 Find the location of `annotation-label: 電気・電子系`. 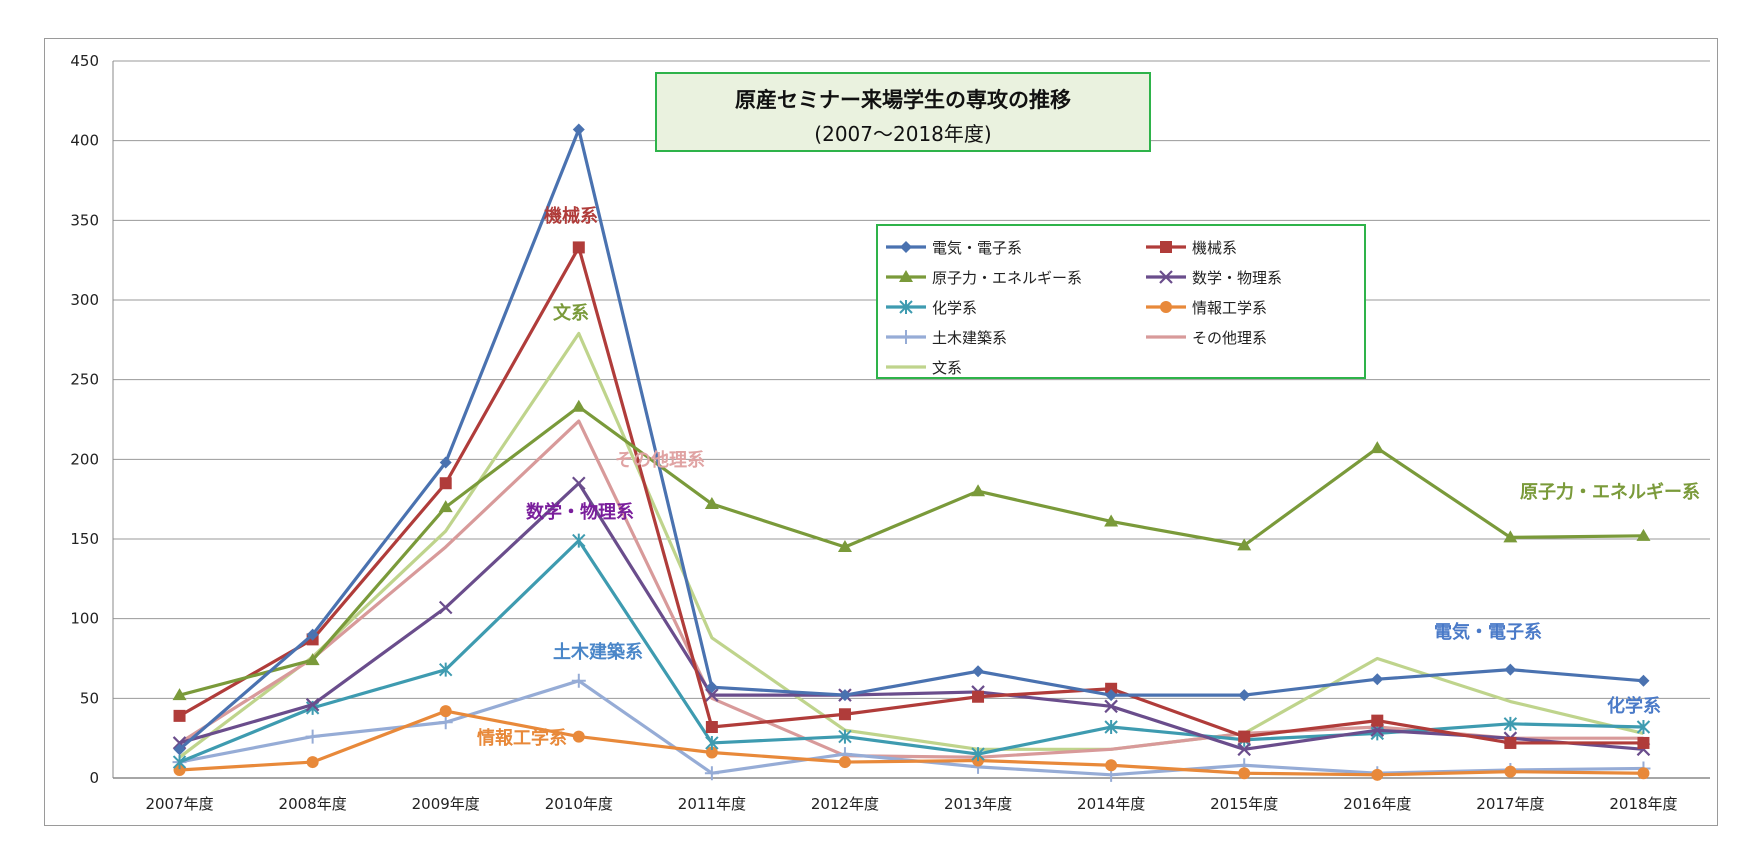

annotation-label: 電気・電子系 is located at coordinates (1488, 632).